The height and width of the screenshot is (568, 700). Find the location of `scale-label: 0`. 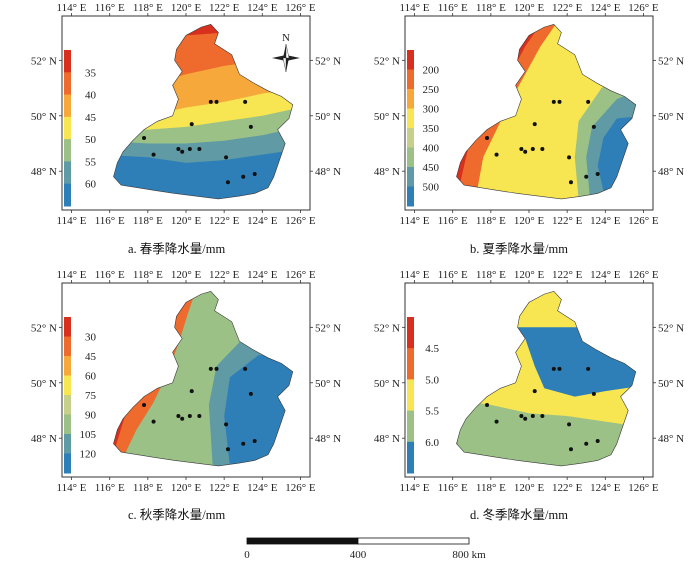

scale-label: 0 is located at coordinates (247, 555).